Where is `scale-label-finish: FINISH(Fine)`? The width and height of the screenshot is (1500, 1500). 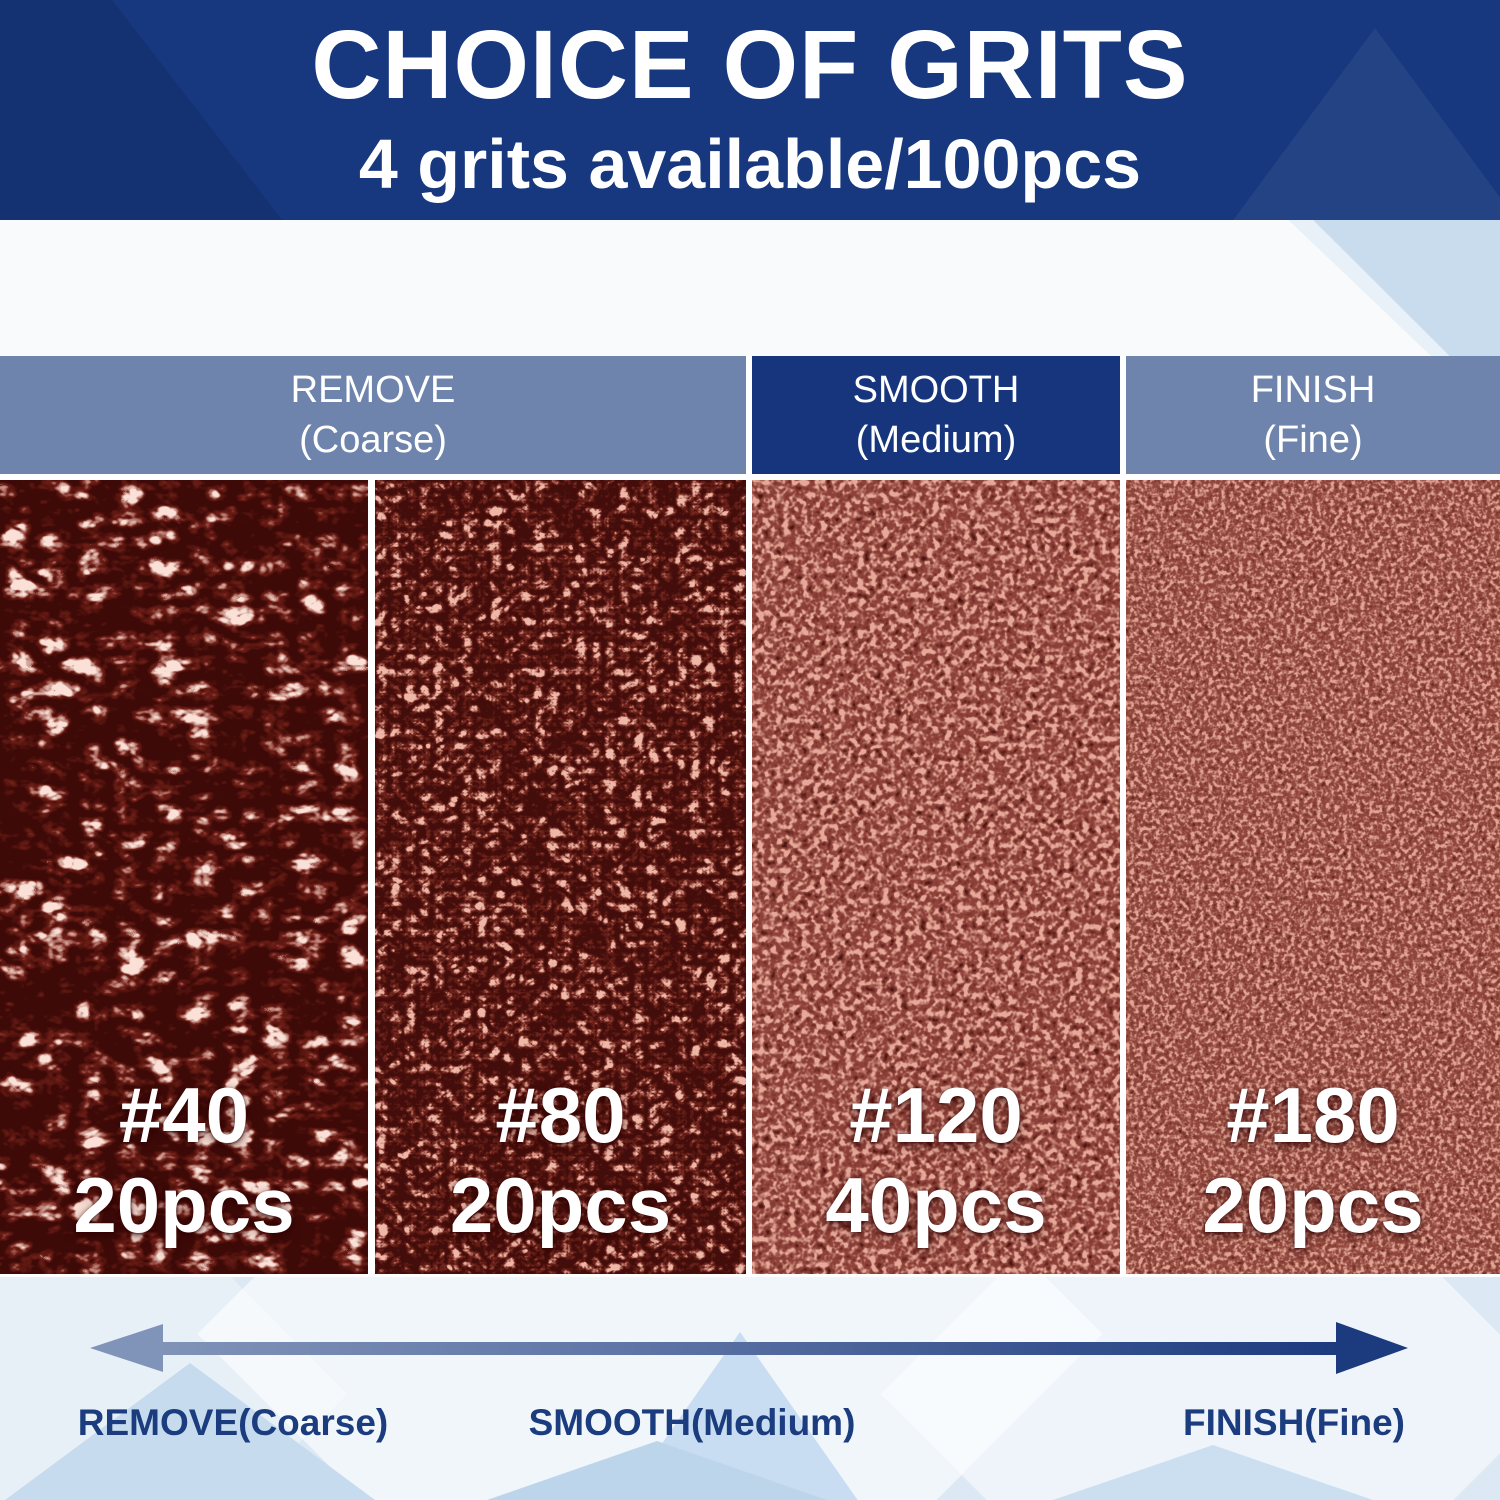 scale-label-finish: FINISH(Fine) is located at coordinates (1294, 1422).